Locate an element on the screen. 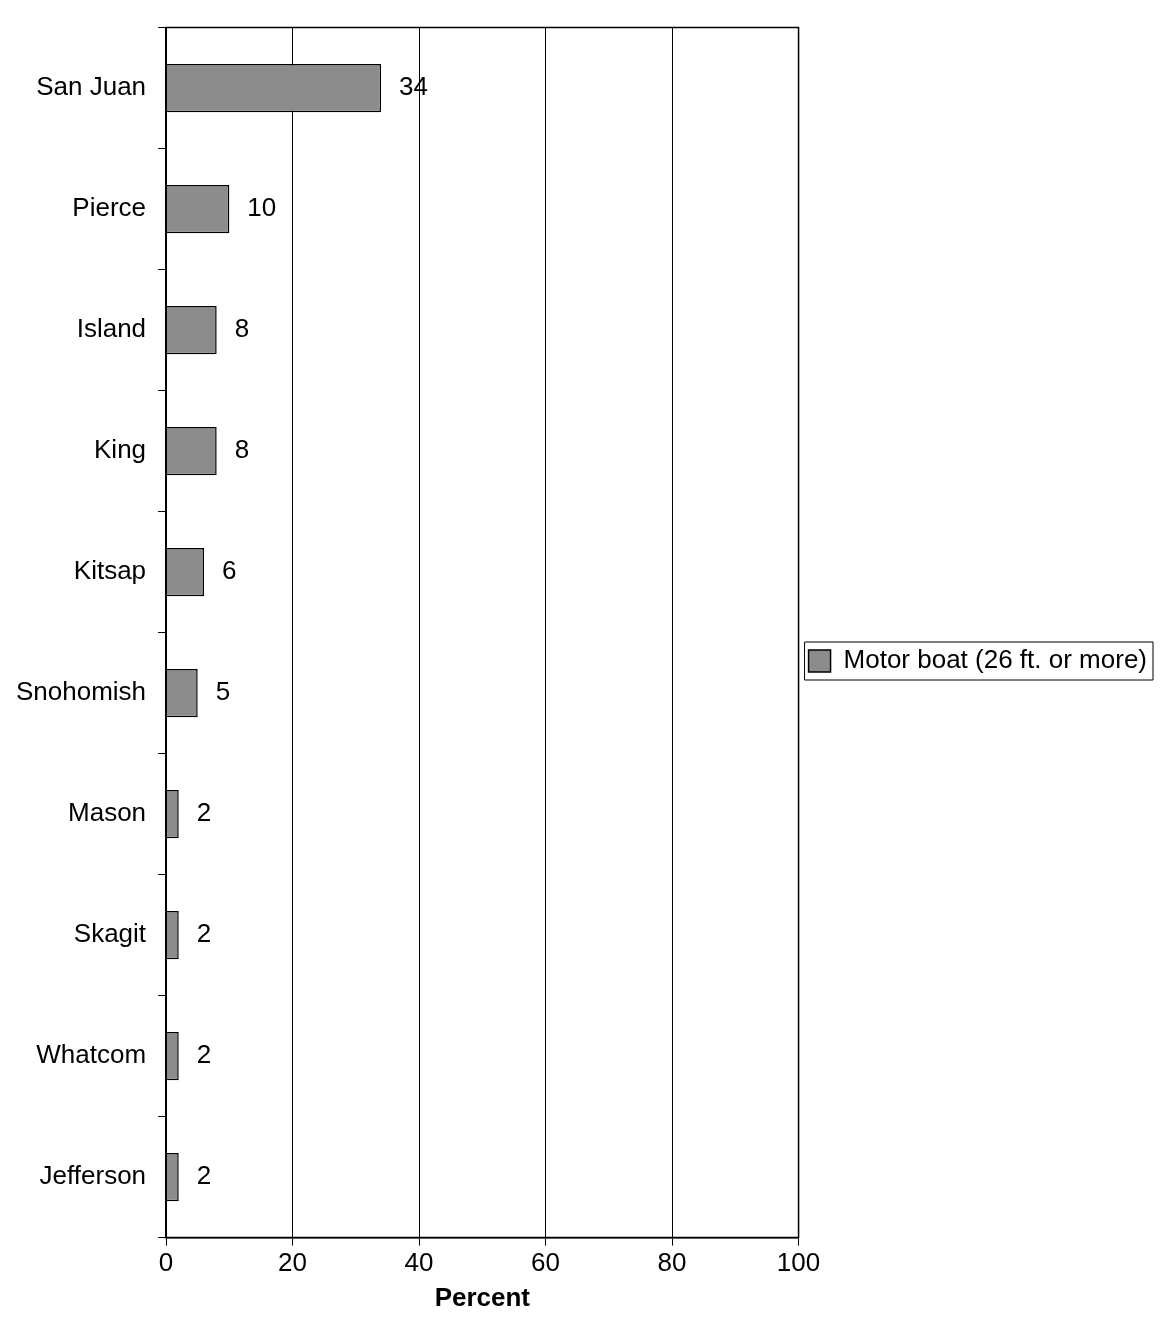  data-label: 5 is located at coordinates (223, 691).